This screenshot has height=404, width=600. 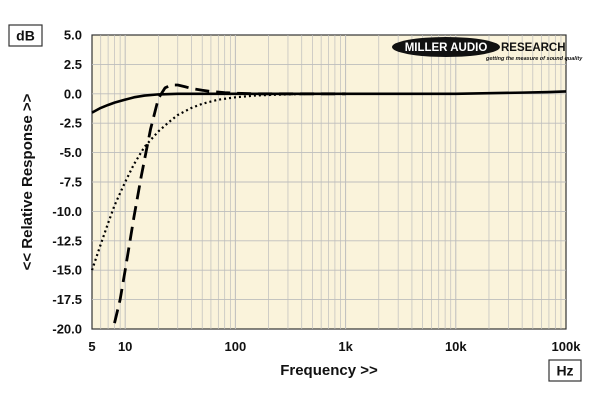 I want to click on y-tick-label: -5.0, so click(x=71, y=152).